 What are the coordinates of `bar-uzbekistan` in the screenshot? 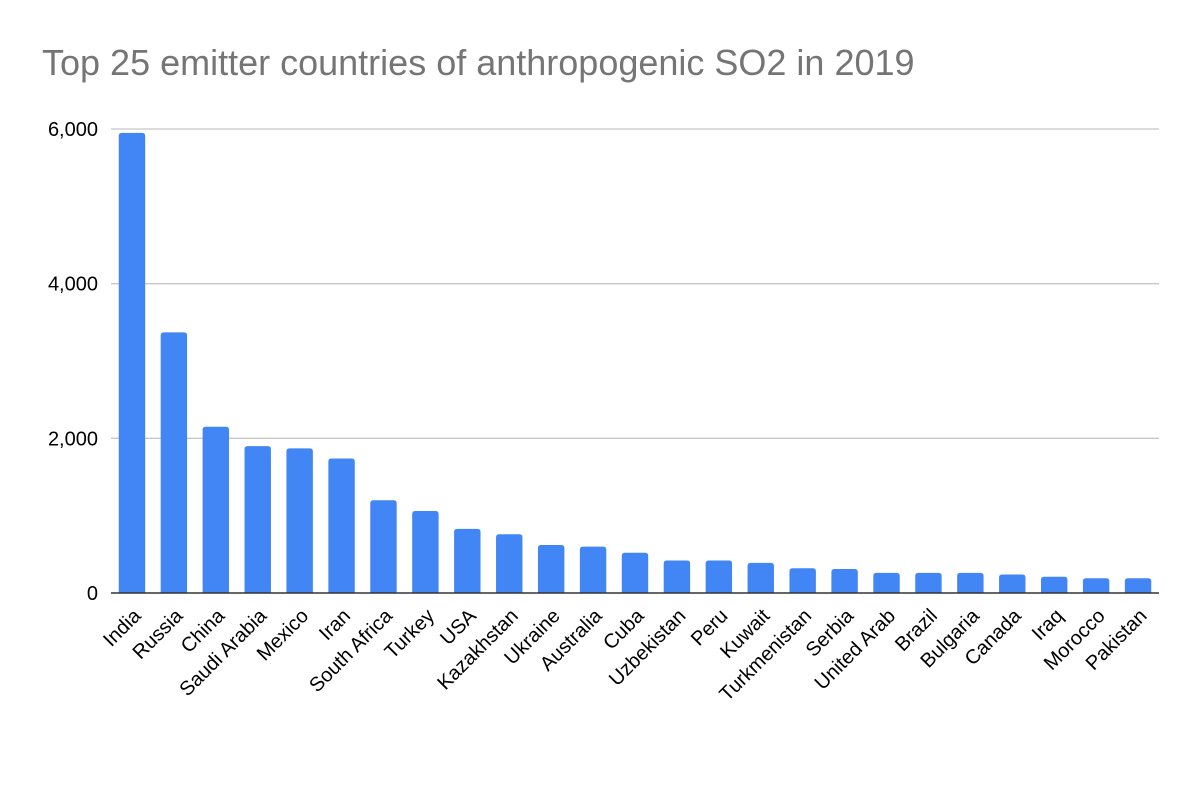 It's located at (677, 576).